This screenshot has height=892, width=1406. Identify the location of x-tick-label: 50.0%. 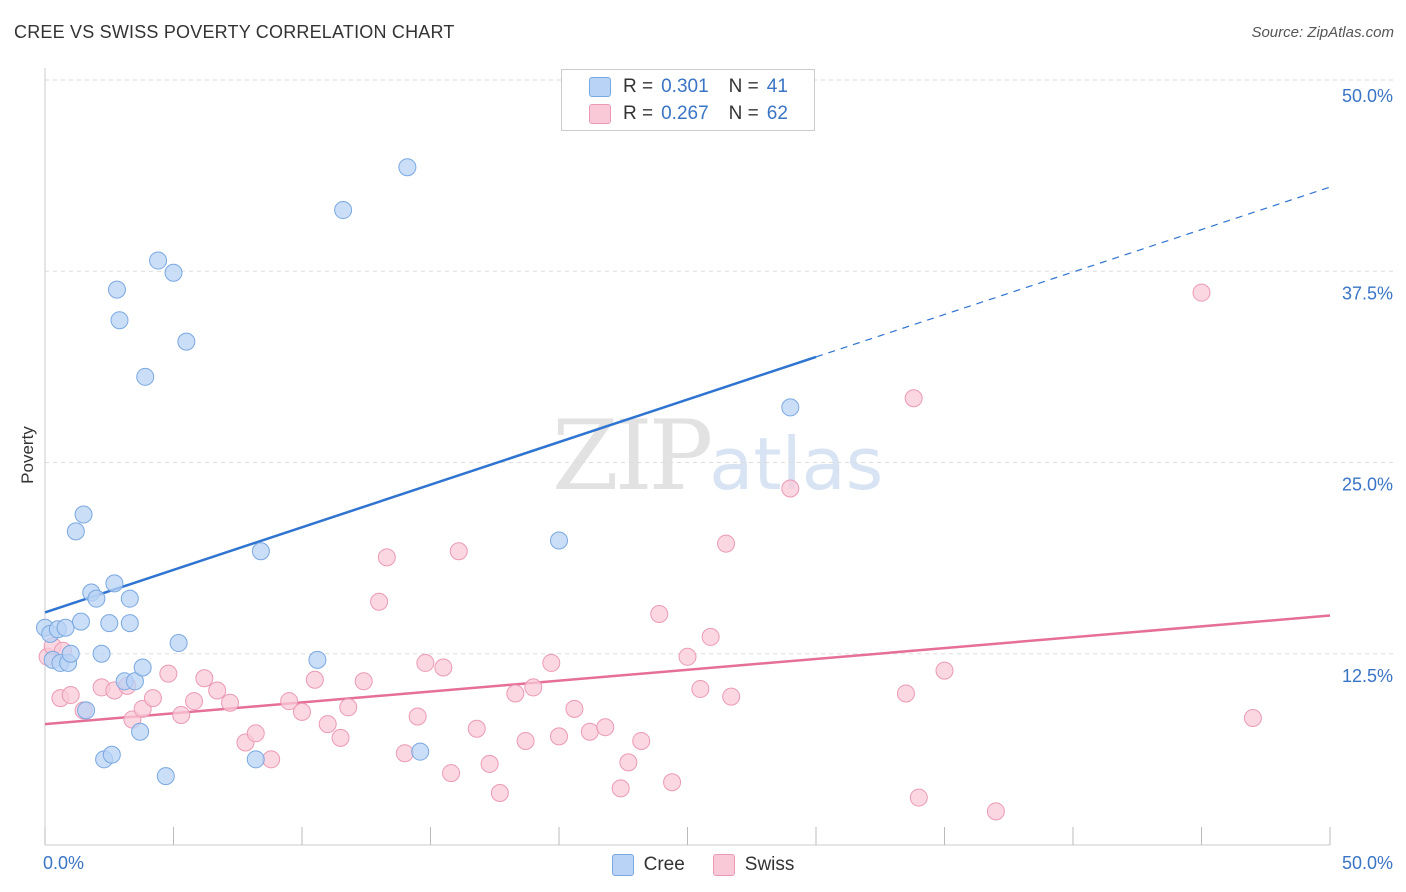
(1367, 863).